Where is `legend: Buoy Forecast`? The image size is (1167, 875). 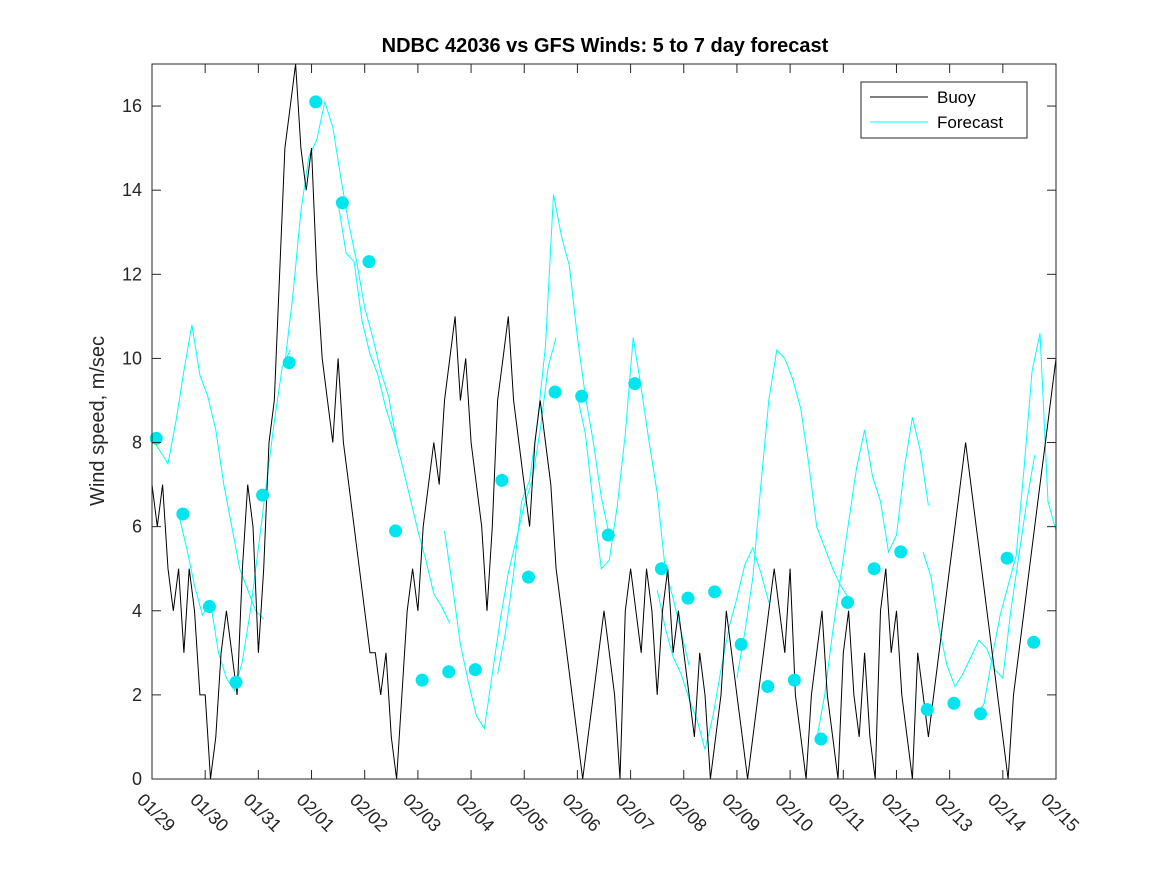
legend: Buoy Forecast is located at coordinates (944, 110).